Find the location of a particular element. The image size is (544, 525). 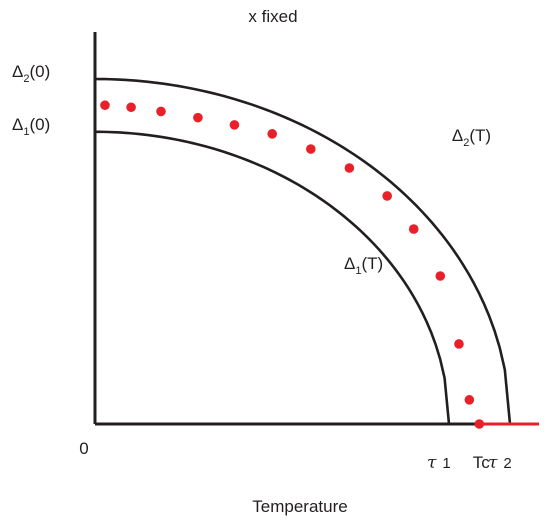

y-tick-delta2-0: Δ2(0) is located at coordinates (31, 73).